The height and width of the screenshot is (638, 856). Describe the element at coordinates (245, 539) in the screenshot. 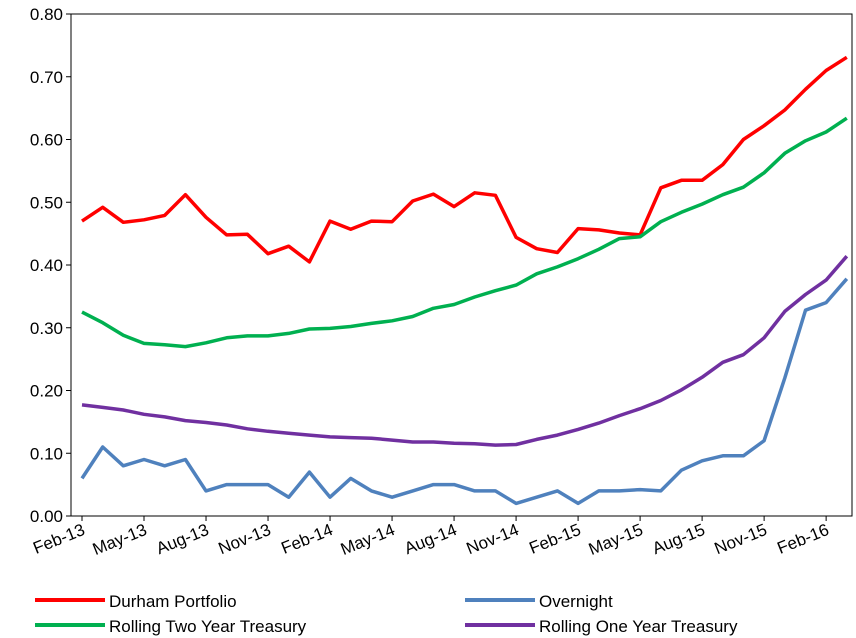

I see `x-tick-label: Nov-13` at that location.